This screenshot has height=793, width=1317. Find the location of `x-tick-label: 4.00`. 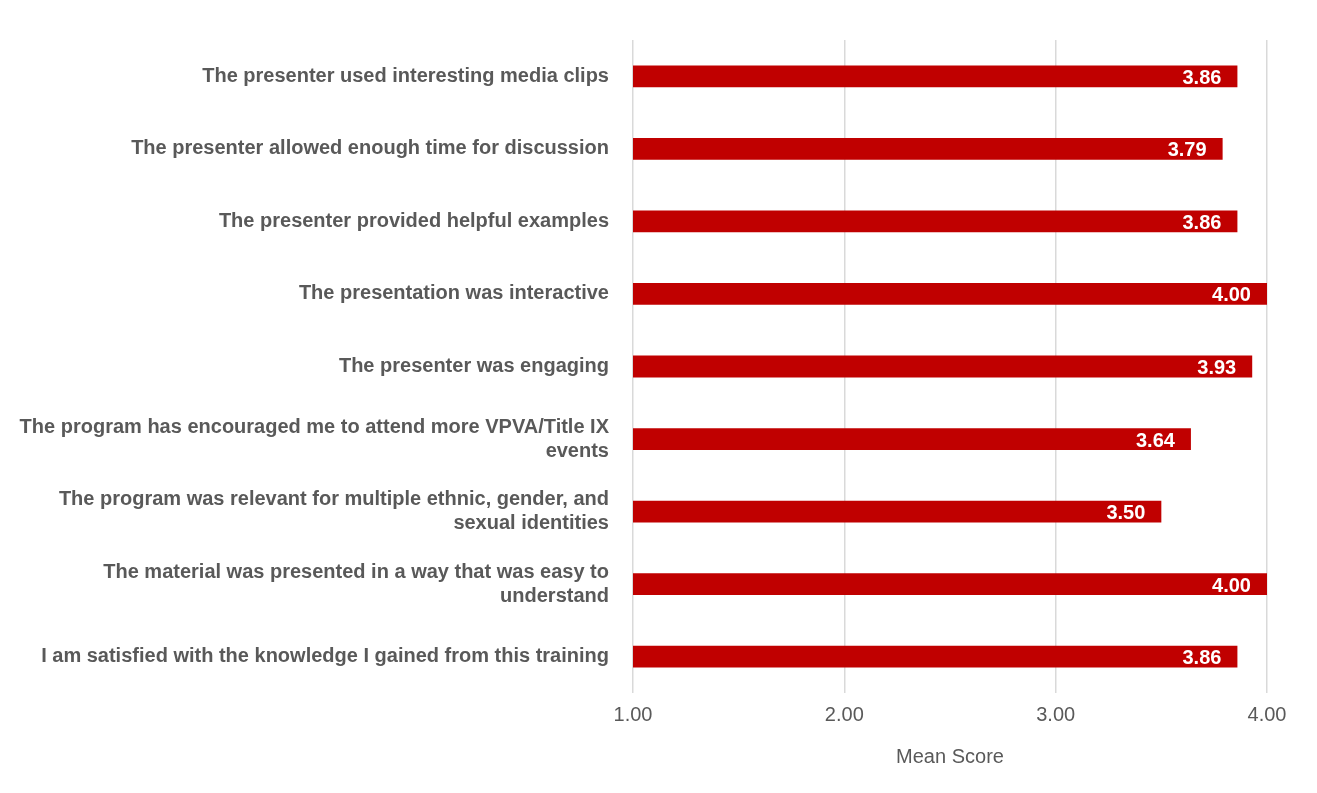

x-tick-label: 4.00 is located at coordinates (1267, 713).